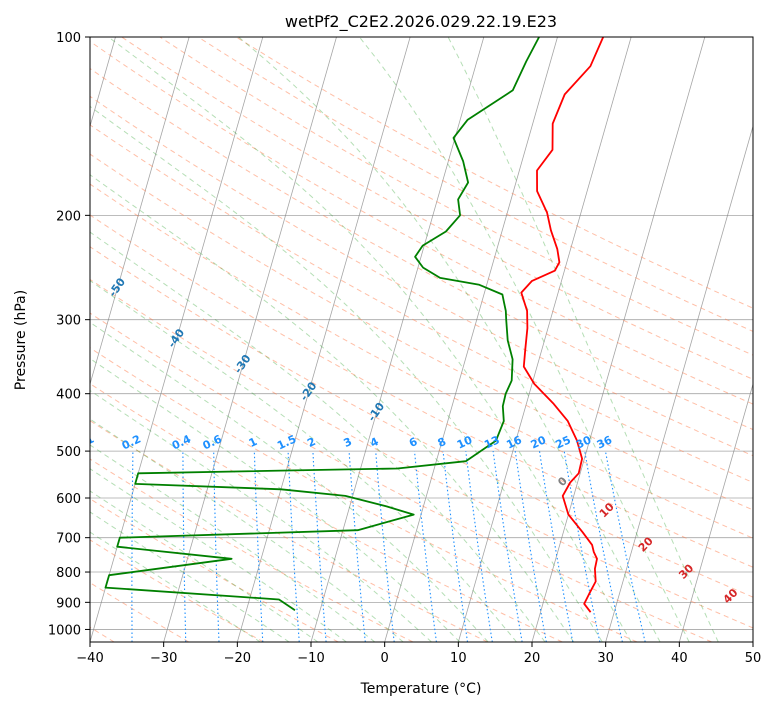 The width and height of the screenshot is (775, 708). What do you see at coordinates (69, 334) in the screenshot?
I see `y-axis: 100 200 300 400 500 600 700 800 900 1000` at bounding box center [69, 334].